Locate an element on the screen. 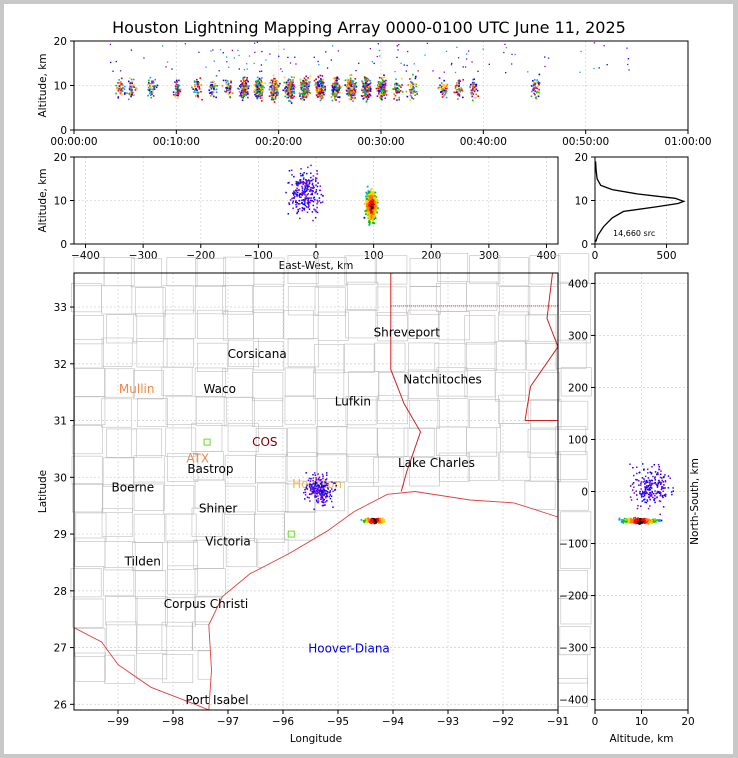  x-tick-label: −91 is located at coordinates (558, 722).